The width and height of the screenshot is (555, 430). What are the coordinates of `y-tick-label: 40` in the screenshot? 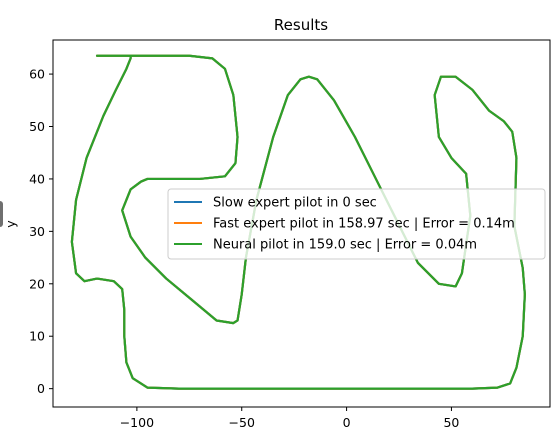 It's located at (37, 178).